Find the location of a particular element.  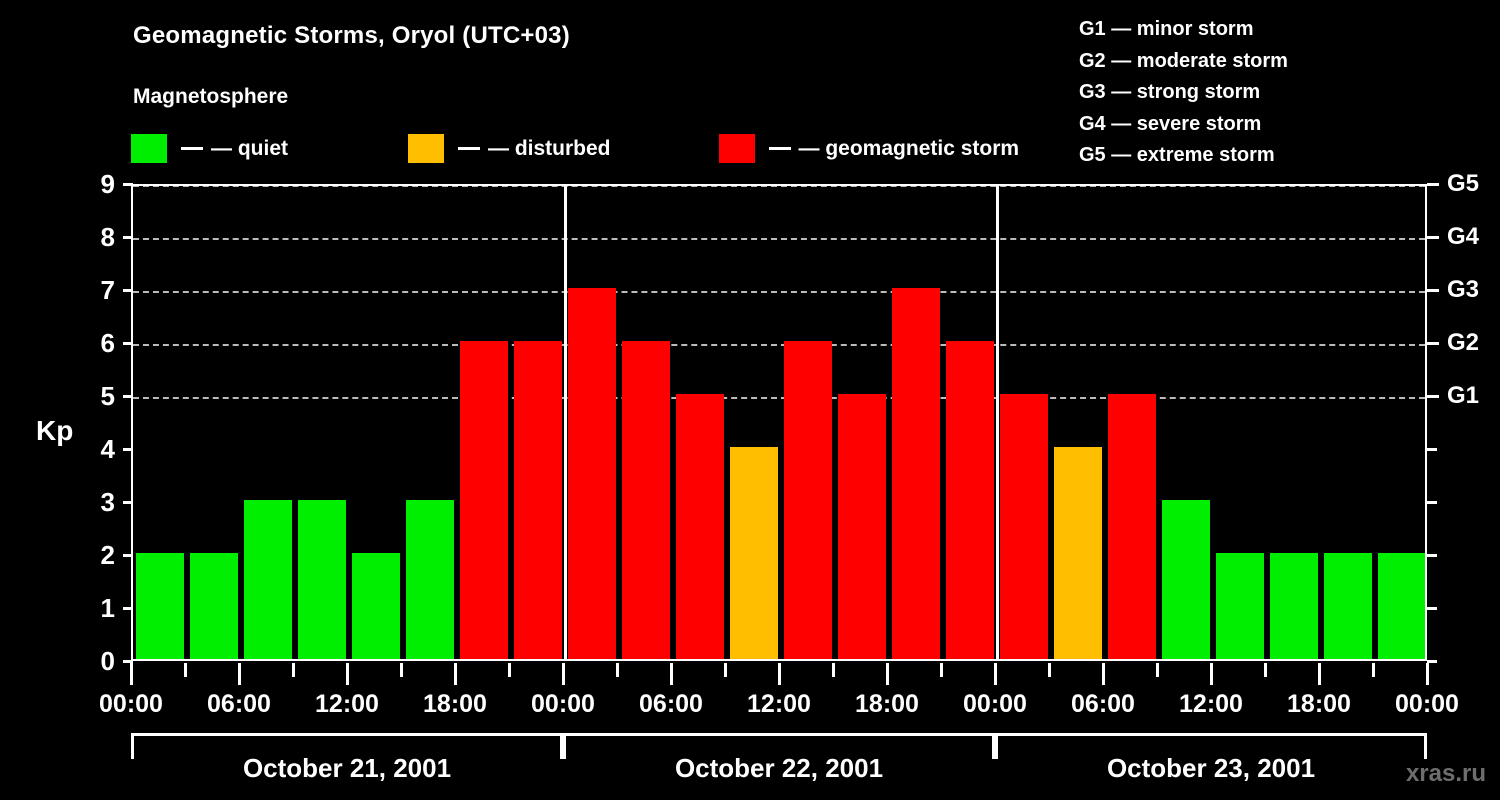

legend-swatch-storm is located at coordinates (736, 148).